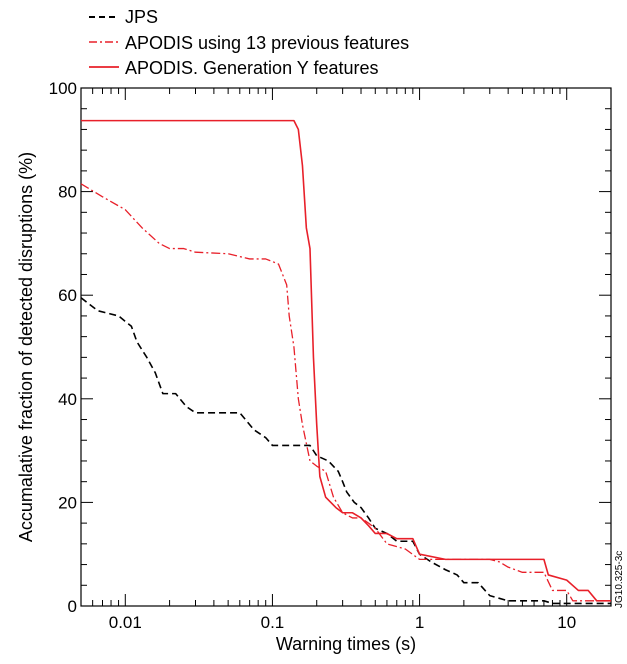 The width and height of the screenshot is (627, 664). I want to click on legend-item-apodis-gen-y: APODIS. Generation Y features, so click(233, 68).